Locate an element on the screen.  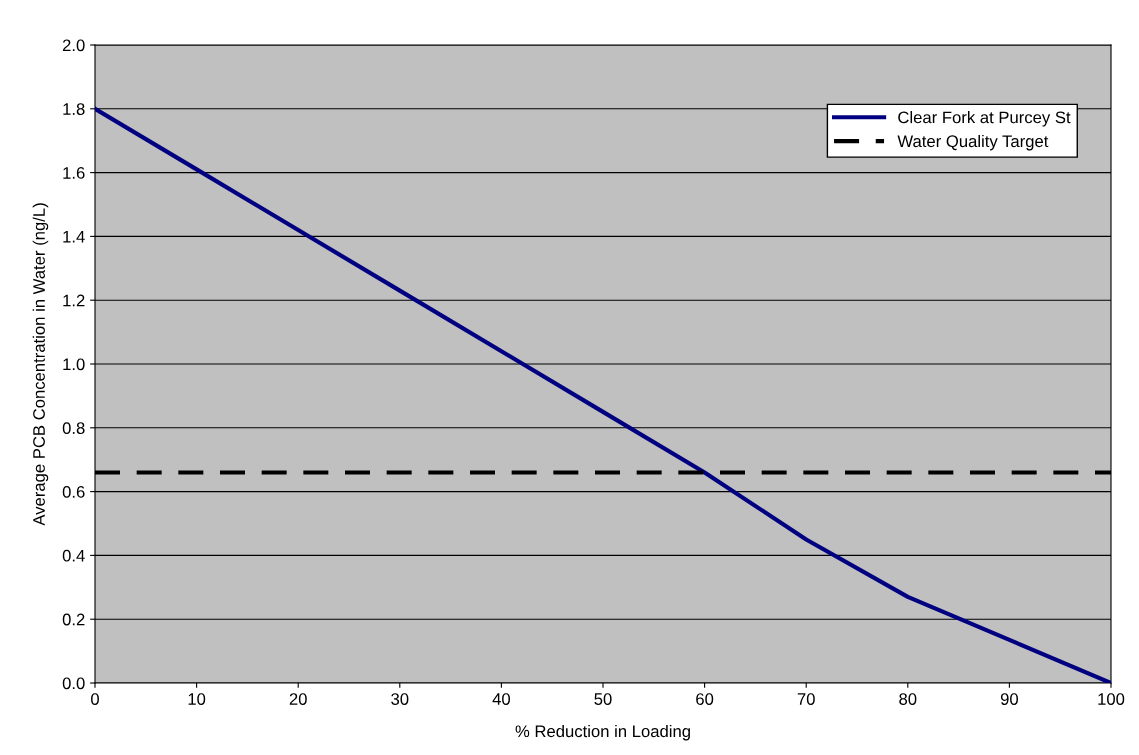
y-tick-label: 1.8 is located at coordinates (74, 109).